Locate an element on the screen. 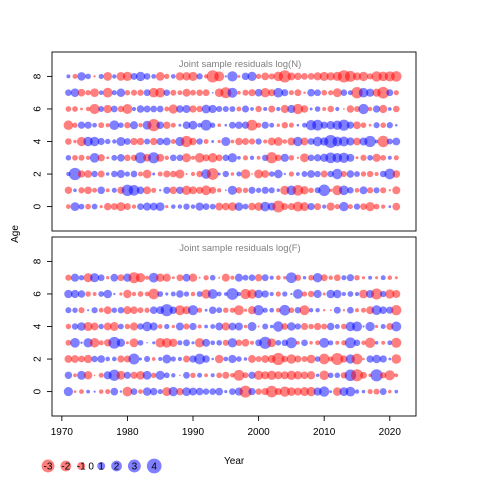  y-axis-label: Age is located at coordinates (15, 234).